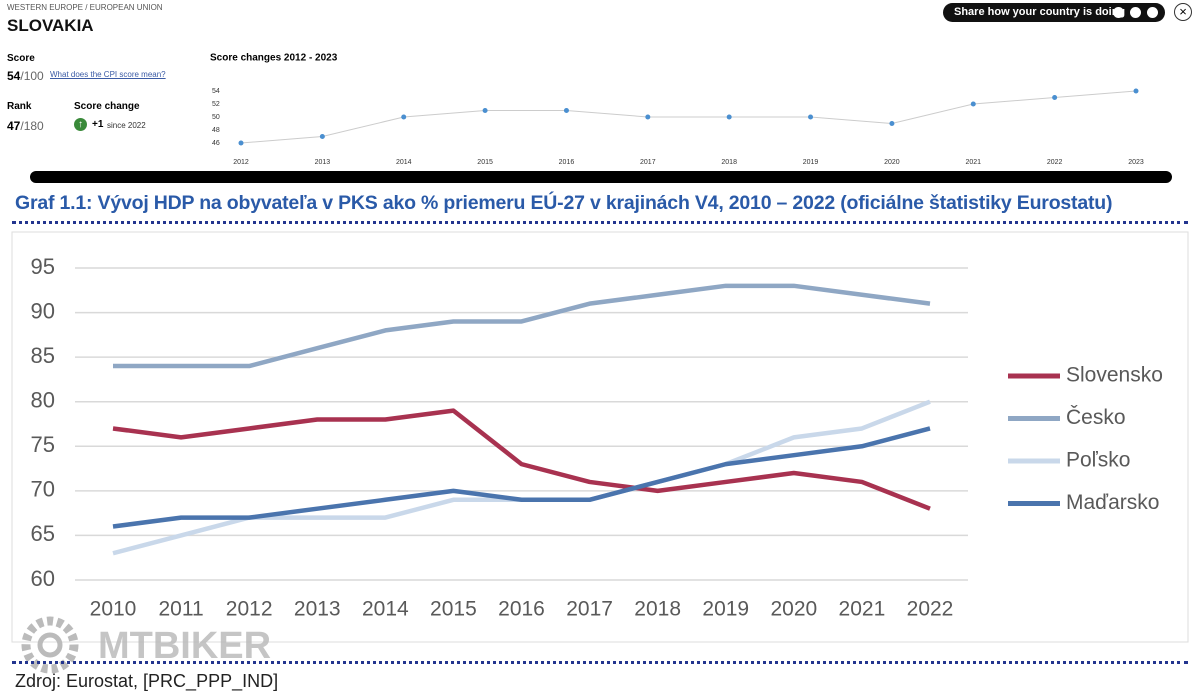 This screenshot has height=695, width=1200. What do you see at coordinates (43, 489) in the screenshot?
I see `y-tick-label: 70` at bounding box center [43, 489].